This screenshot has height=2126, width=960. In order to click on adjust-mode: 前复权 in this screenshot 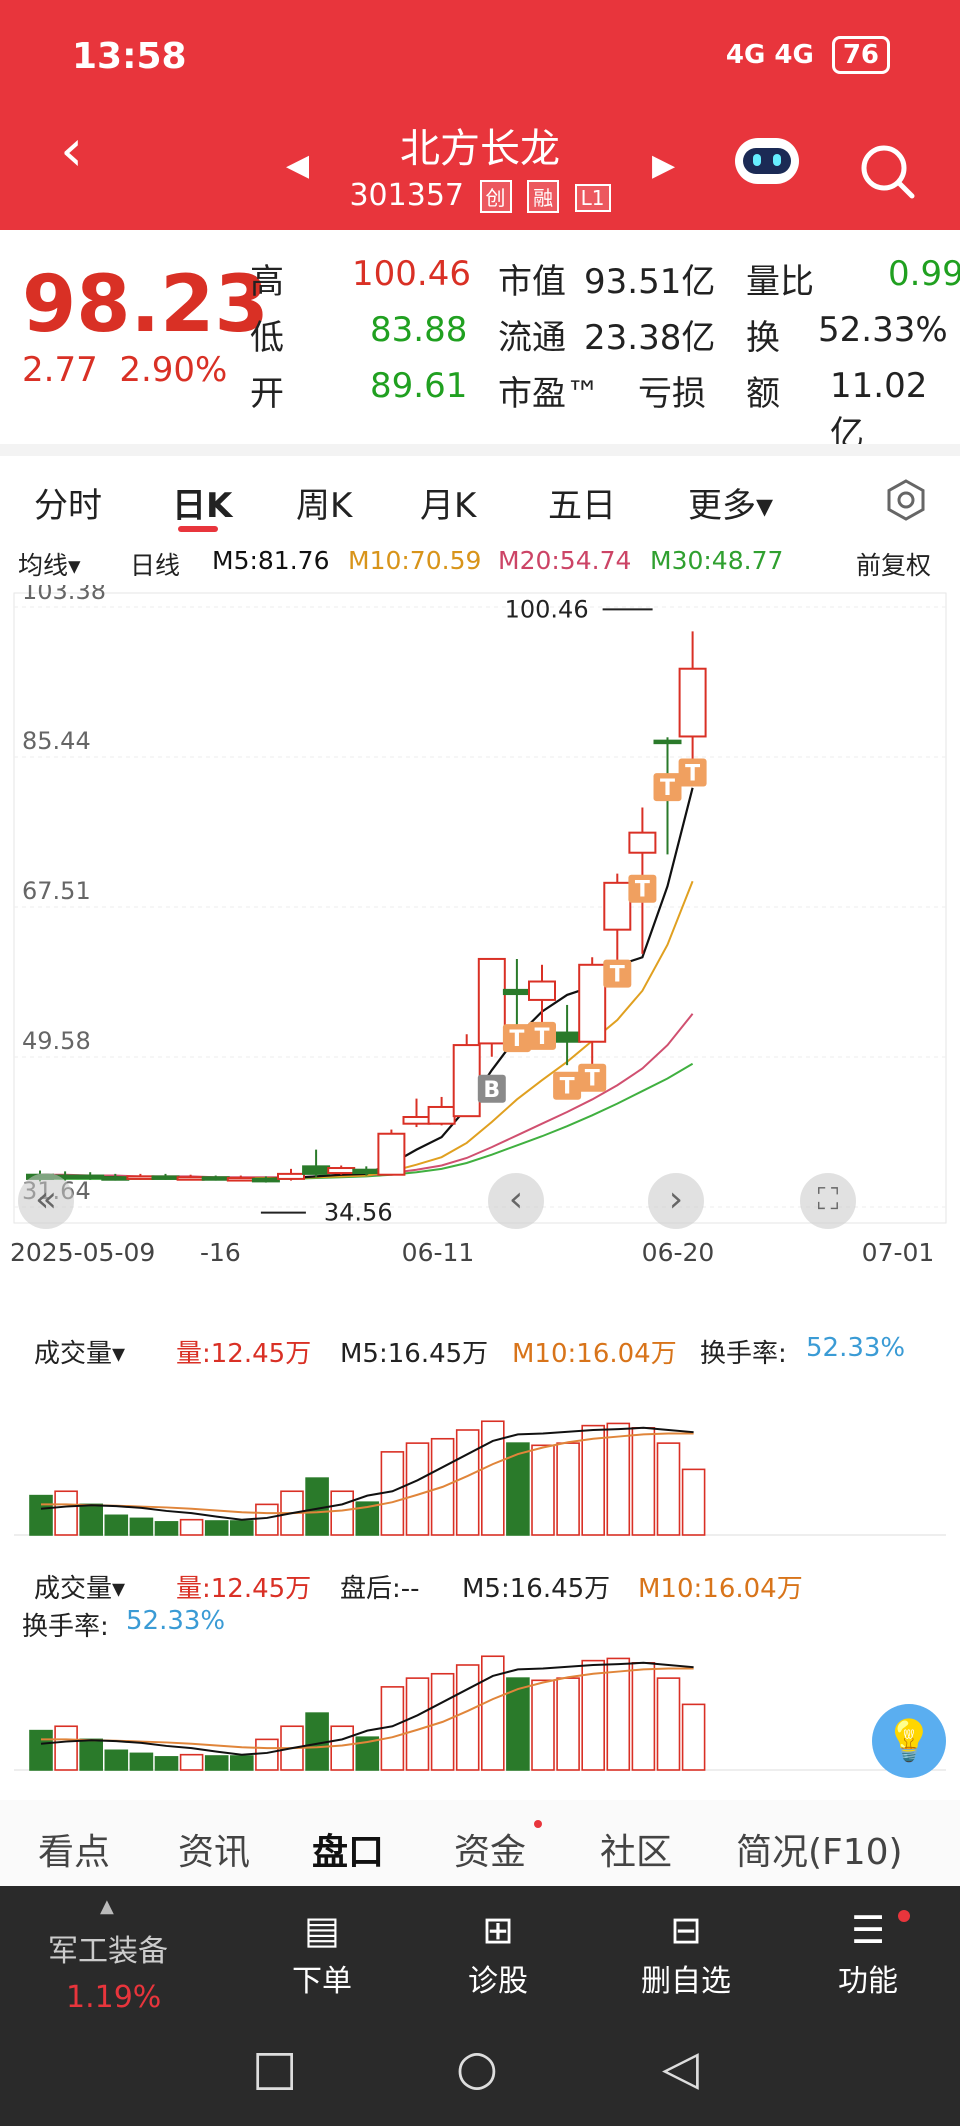, I will do `click(894, 565)`.